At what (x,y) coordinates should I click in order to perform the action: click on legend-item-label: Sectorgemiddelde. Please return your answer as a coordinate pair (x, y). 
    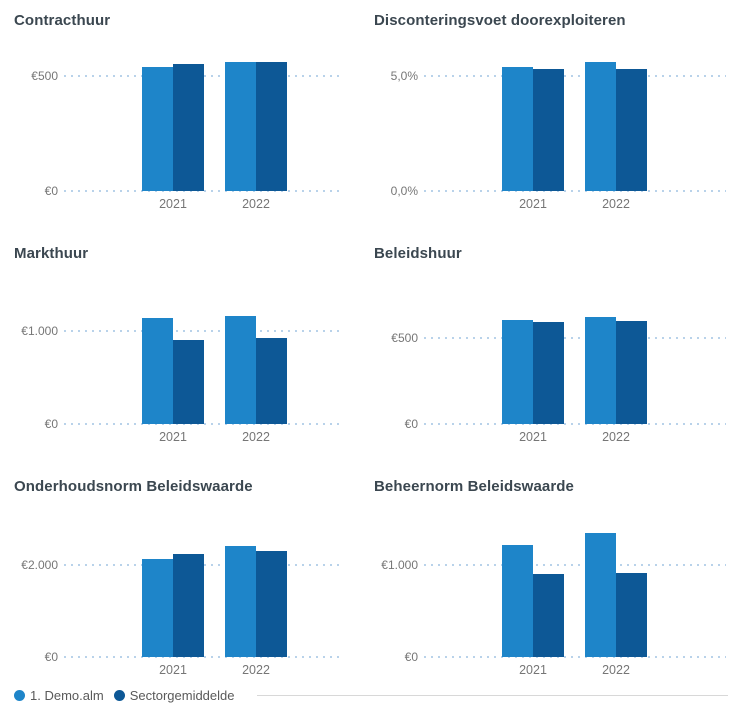
    Looking at the image, I should click on (182, 695).